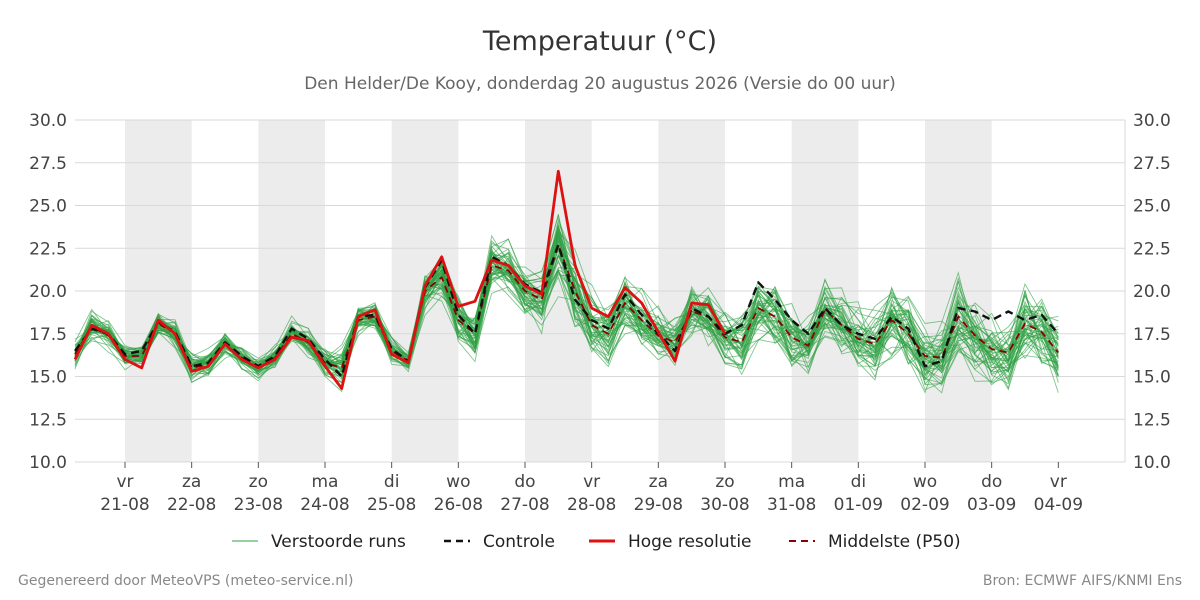 The height and width of the screenshot is (600, 1200). I want to click on footer-source: Bron: ECMWF AIFS/KNMI Ens, so click(1082, 581).